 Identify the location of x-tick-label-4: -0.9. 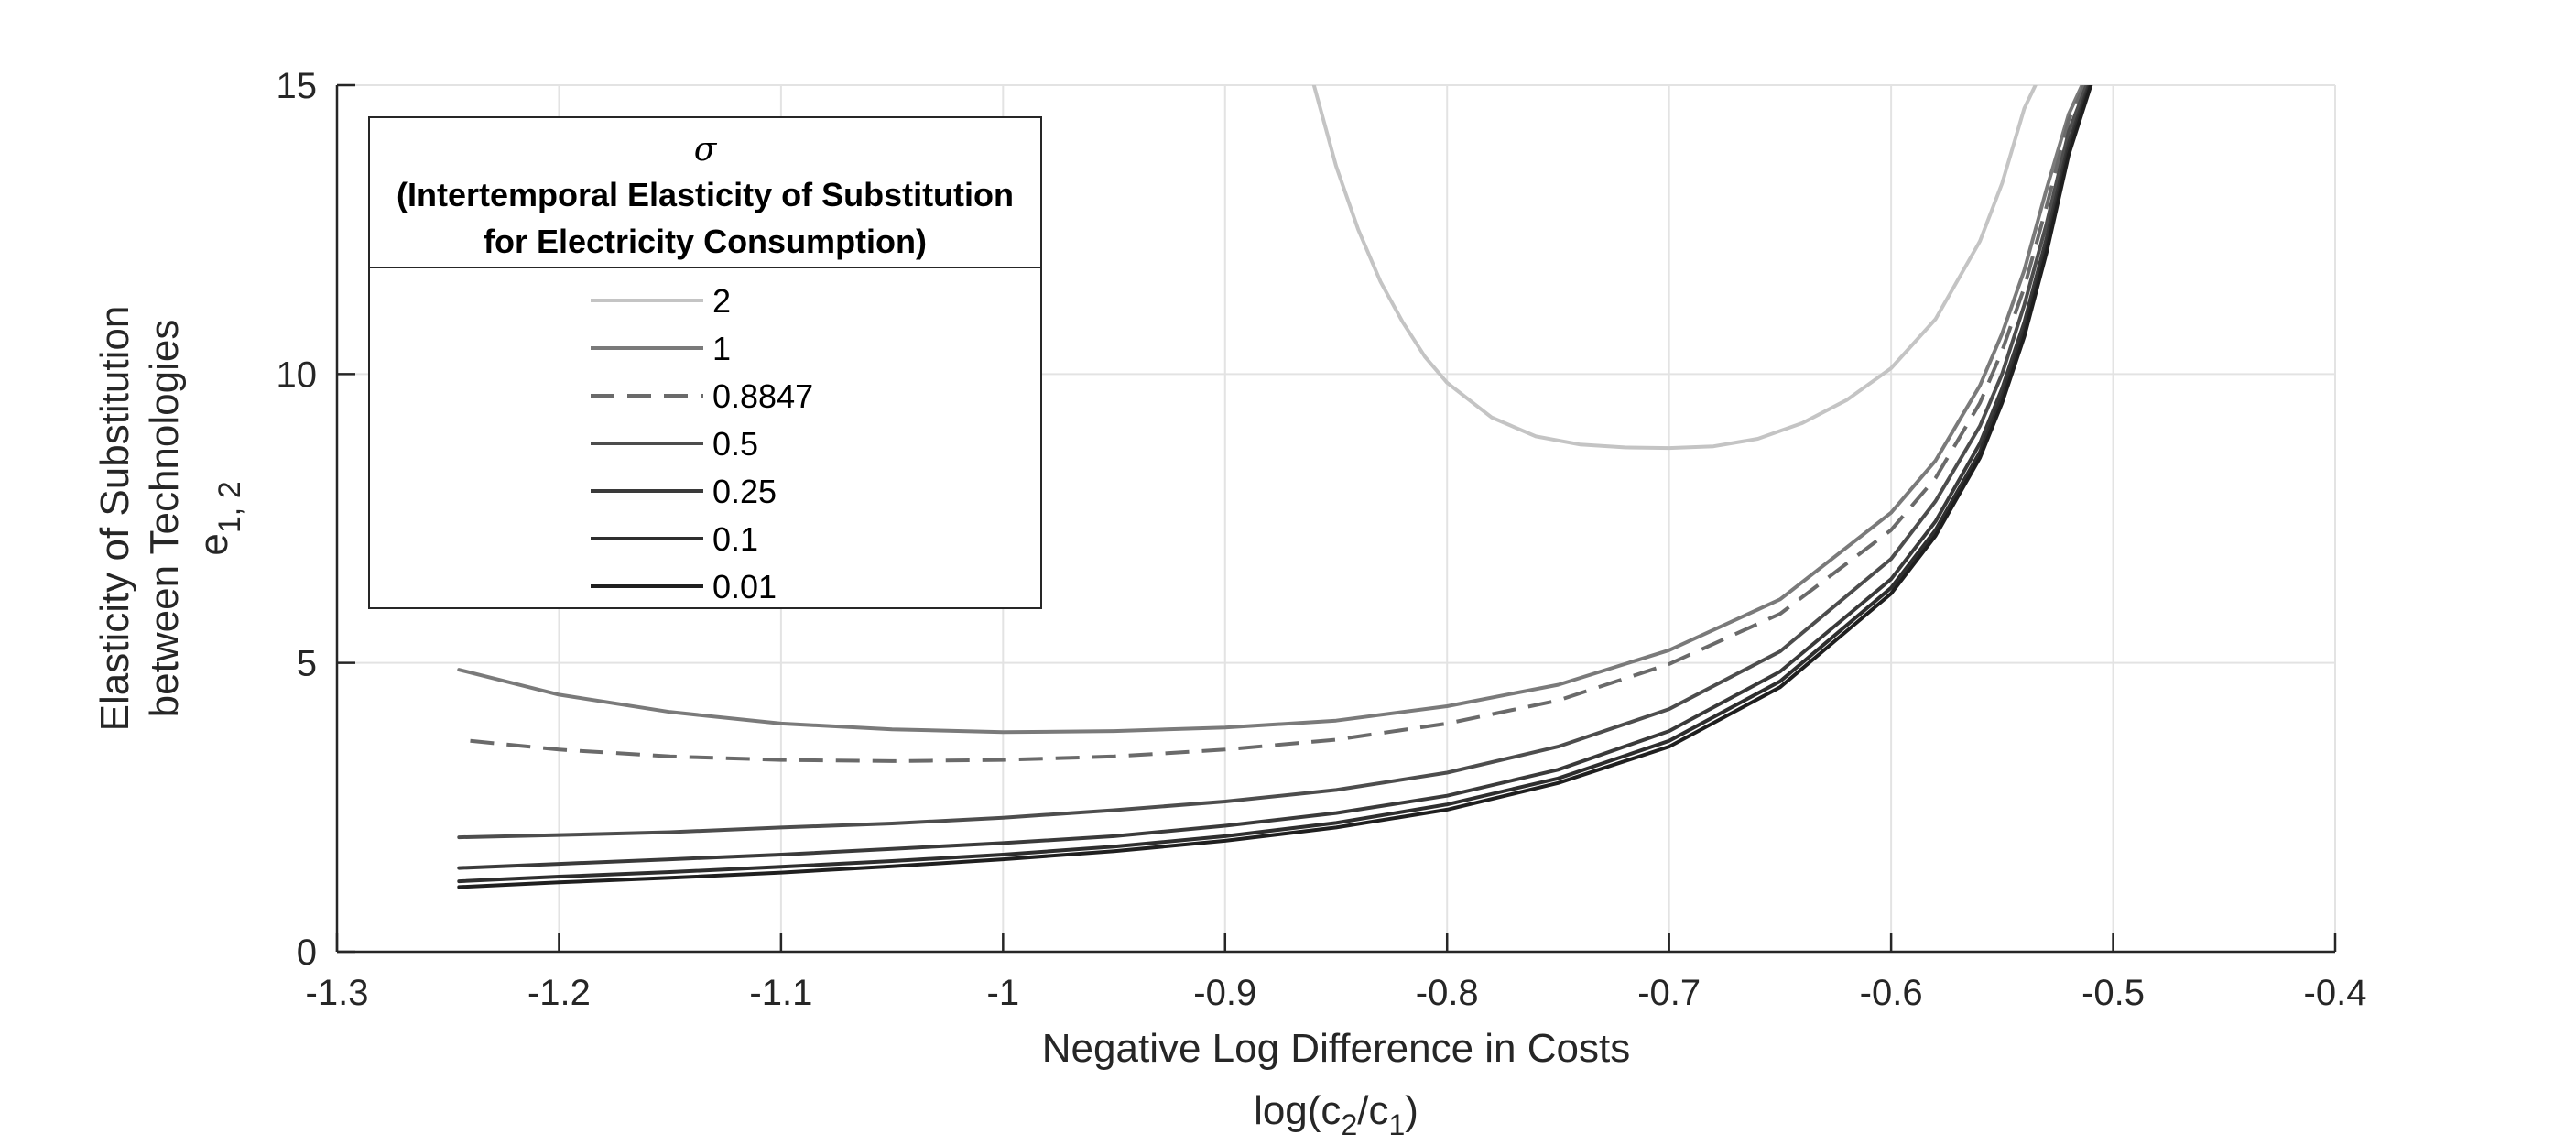
(1224, 993).